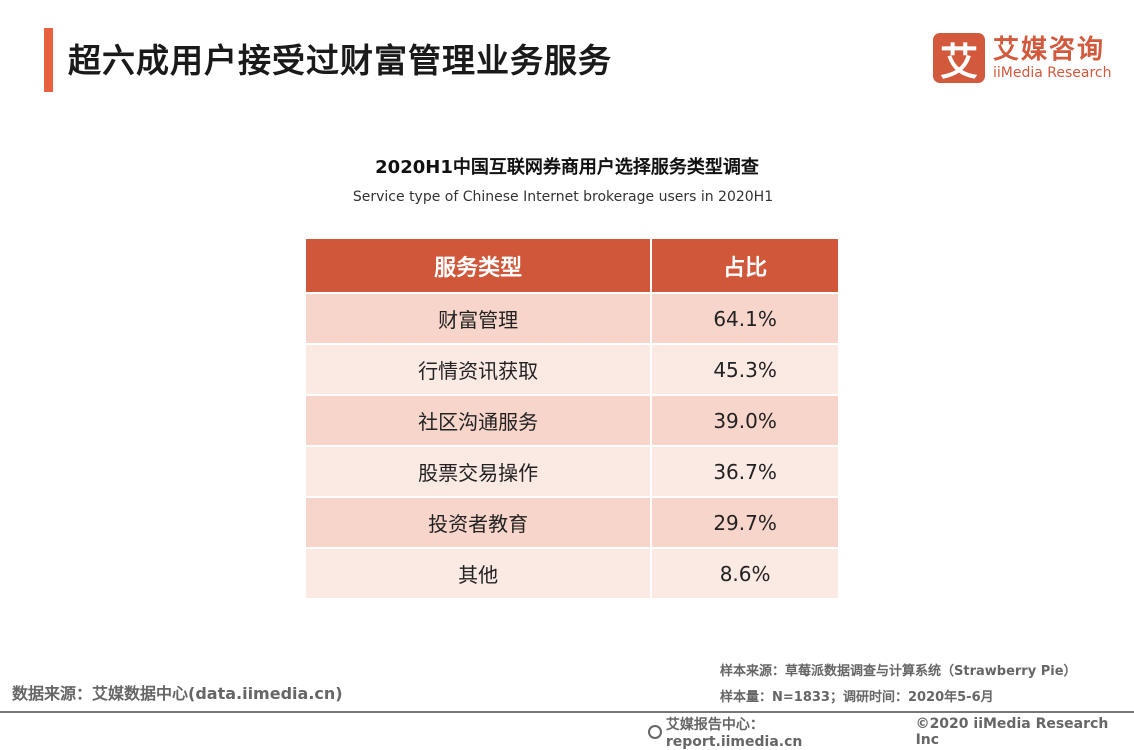 The height and width of the screenshot is (750, 1134). I want to click on service-type-cell: 其他, so click(479, 572).